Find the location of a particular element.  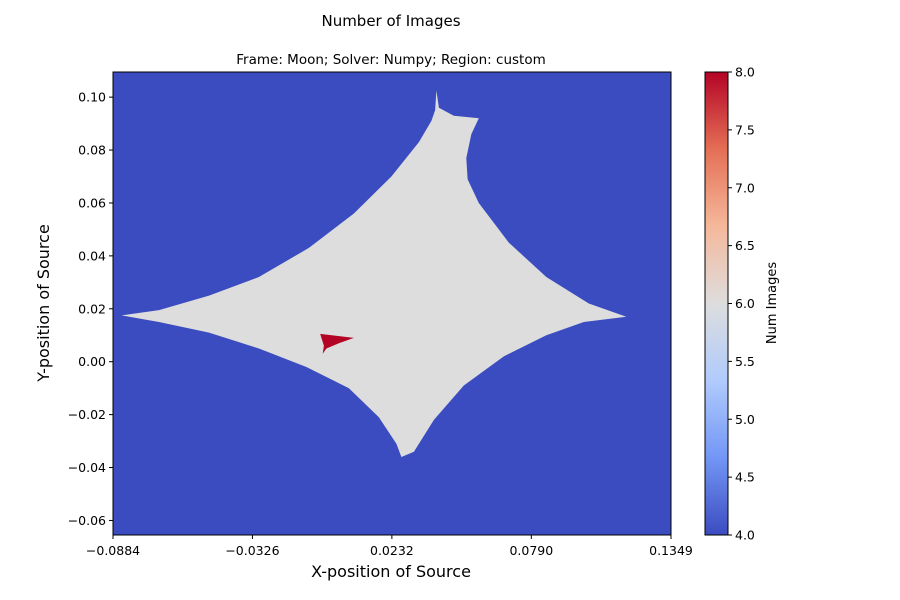

colorbar-tick-label: 4.5 is located at coordinates (745, 477).